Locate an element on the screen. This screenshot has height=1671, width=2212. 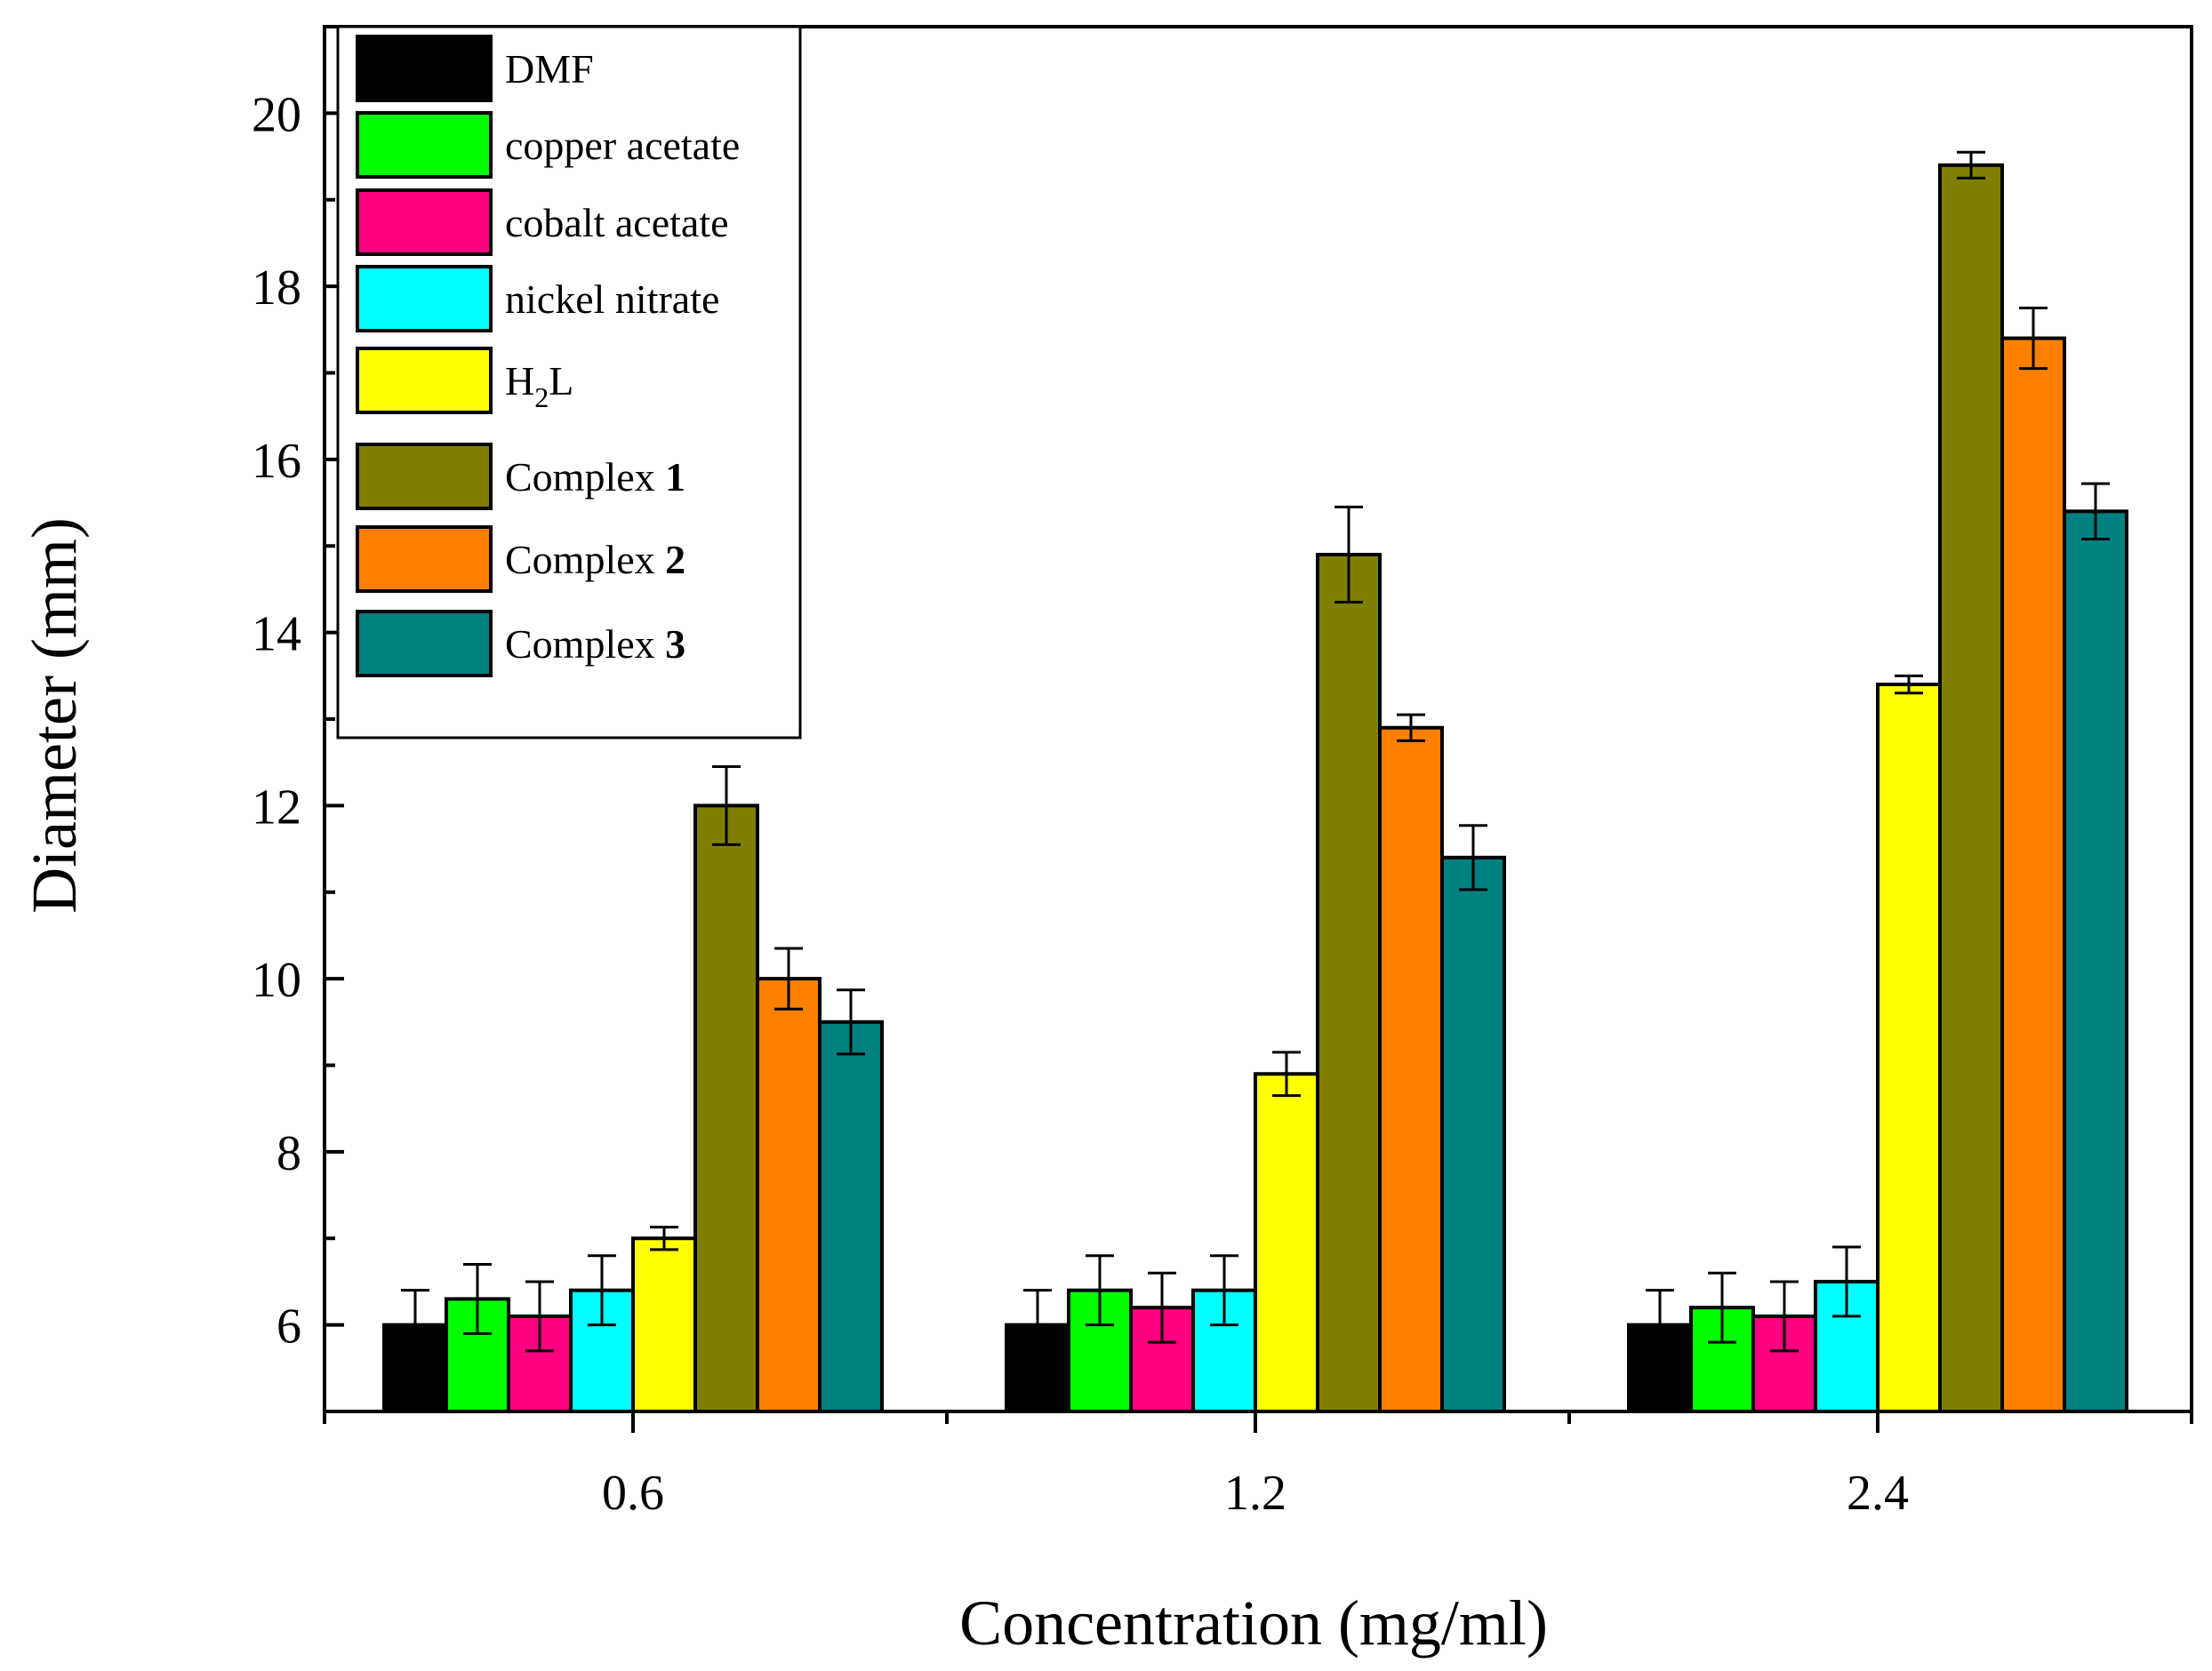
bar-nickel-nitrate-0.6 is located at coordinates (602, 1351).